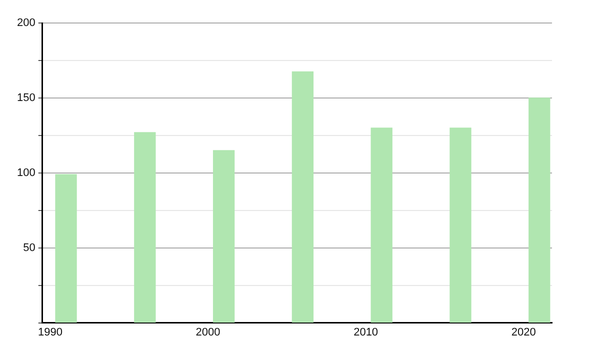 Image resolution: width=600 pixels, height=350 pixels. I want to click on y-tick-label: 150, so click(26, 98).